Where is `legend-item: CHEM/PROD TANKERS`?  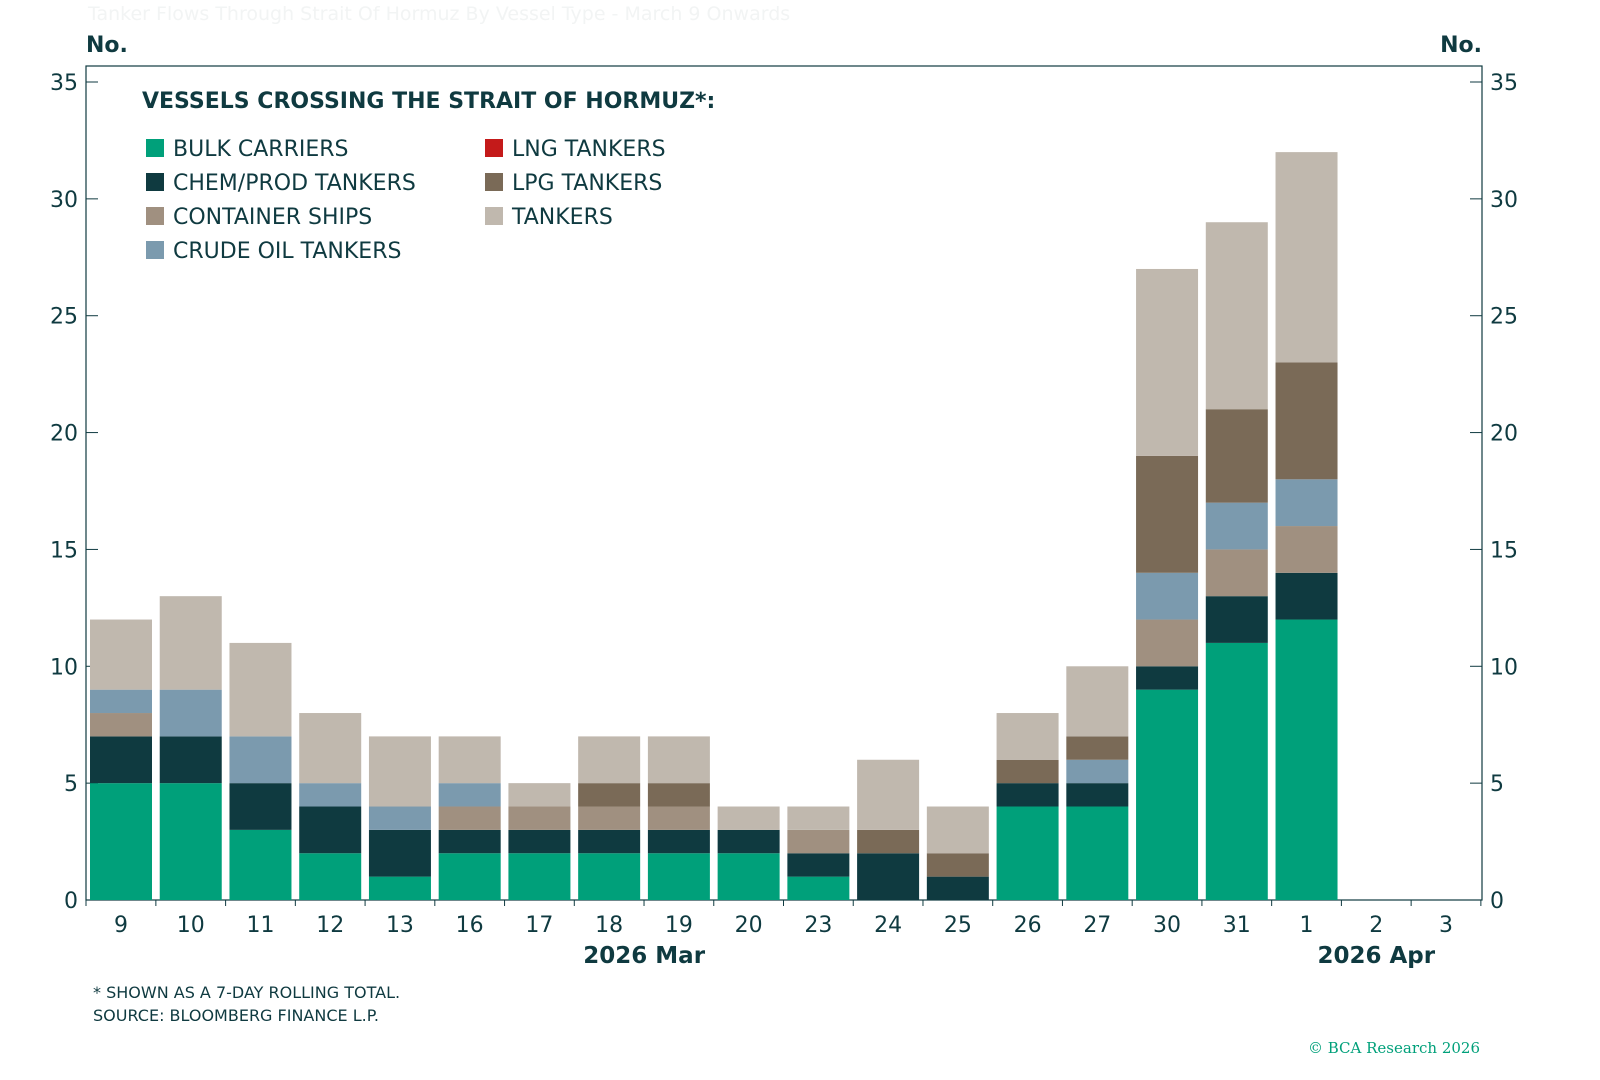
legend-item: CHEM/PROD TANKERS is located at coordinates (281, 183).